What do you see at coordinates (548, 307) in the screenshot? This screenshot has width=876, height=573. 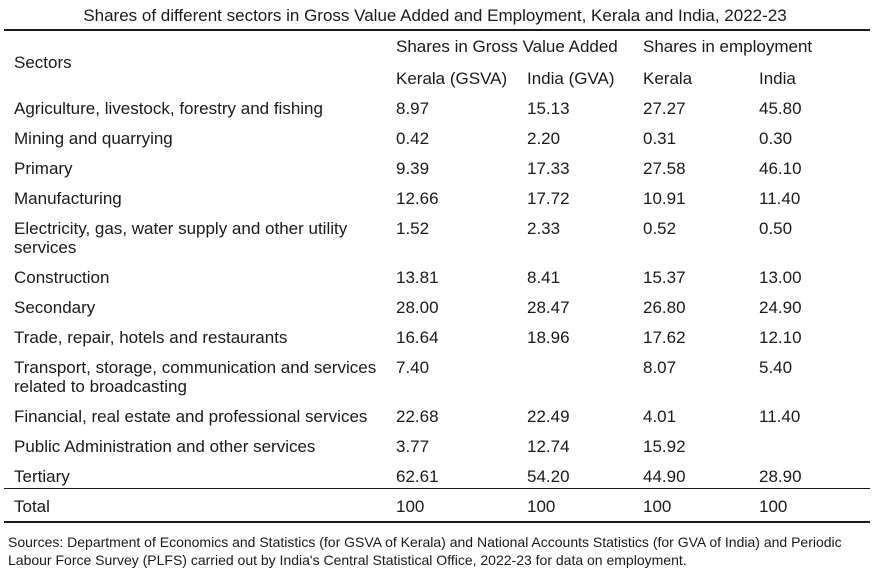 I see `india-gva-cell: 28.47` at bounding box center [548, 307].